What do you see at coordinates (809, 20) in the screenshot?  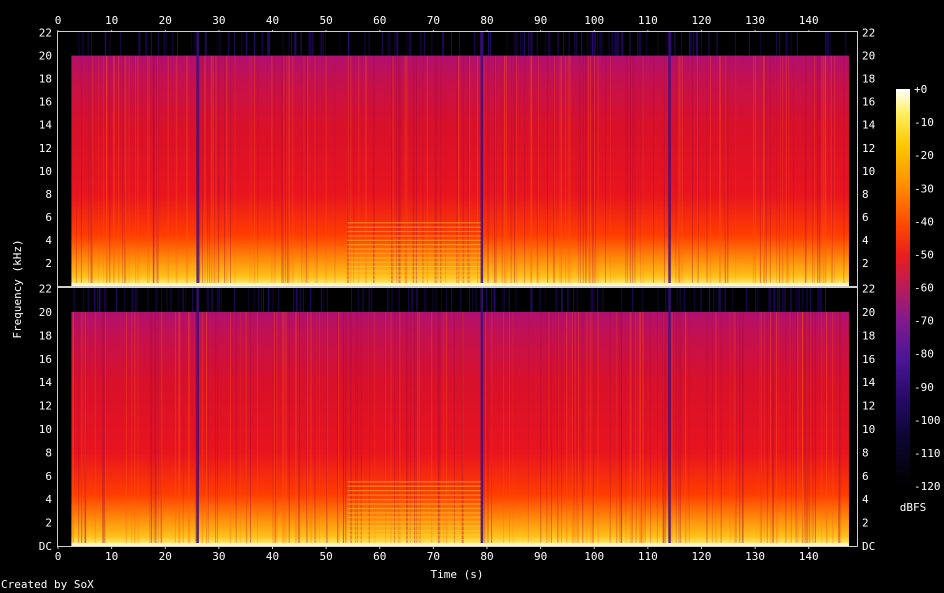 I see `x-tick-top-label: 140` at bounding box center [809, 20].